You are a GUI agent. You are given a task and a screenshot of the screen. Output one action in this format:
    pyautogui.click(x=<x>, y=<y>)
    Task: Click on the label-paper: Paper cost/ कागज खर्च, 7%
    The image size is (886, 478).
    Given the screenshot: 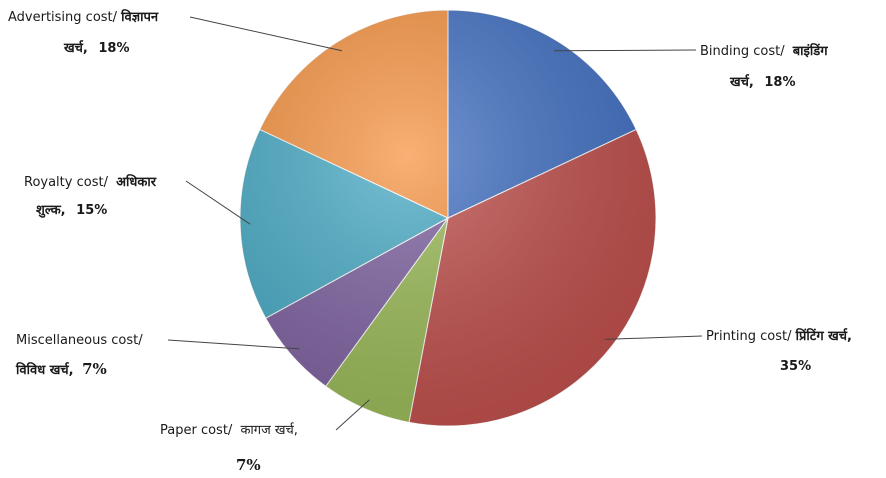 What is the action you would take?
    pyautogui.click(x=229, y=448)
    